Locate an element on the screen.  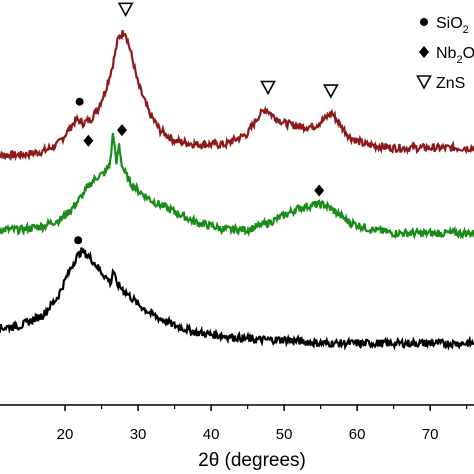
legend-label-1: SiO2 is located at coordinates (452, 25).